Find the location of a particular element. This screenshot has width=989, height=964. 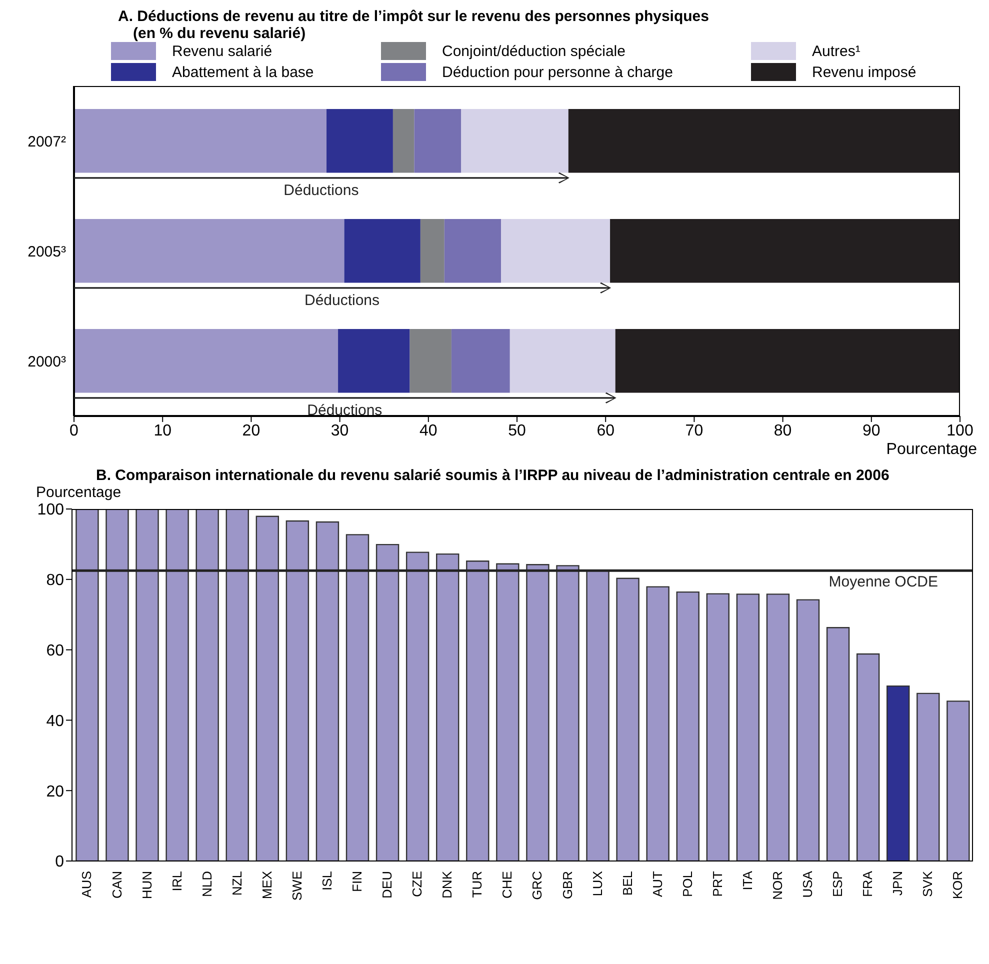

x-tick-label: USA is located at coordinates (808, 884).